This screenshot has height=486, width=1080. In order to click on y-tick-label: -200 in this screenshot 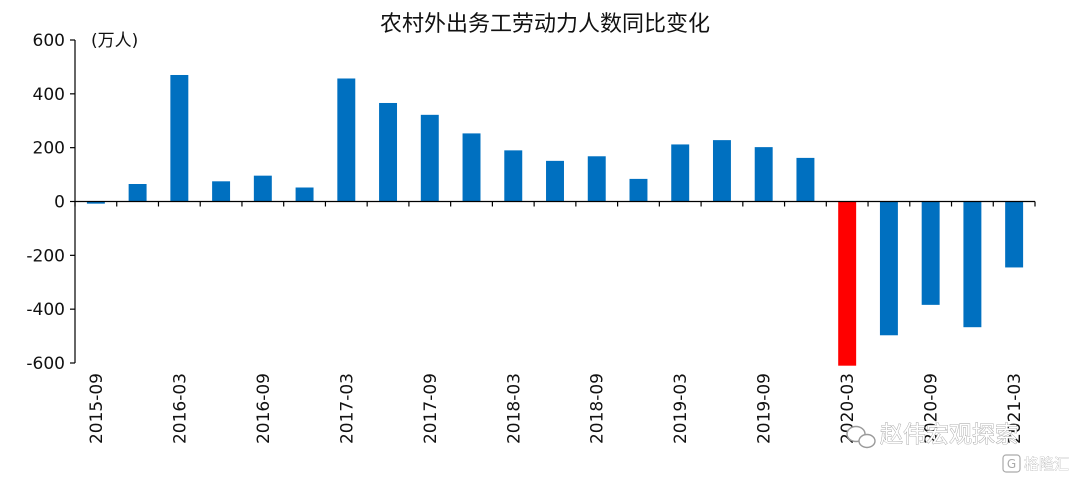, I will do `click(45, 256)`.